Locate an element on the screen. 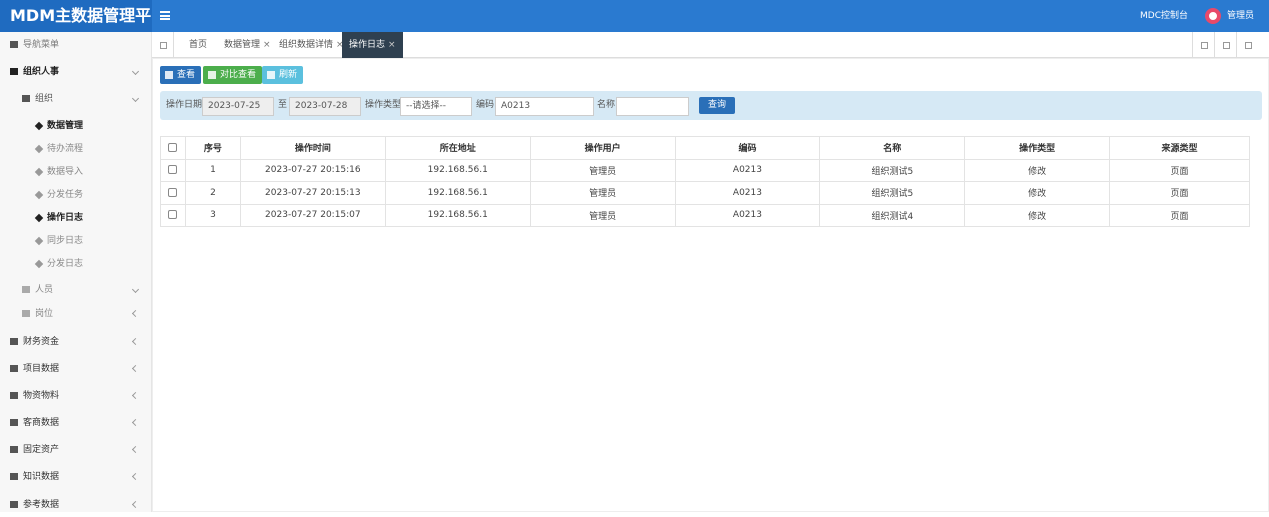 The image size is (1269, 517). tab: 首页 is located at coordinates (198, 45).